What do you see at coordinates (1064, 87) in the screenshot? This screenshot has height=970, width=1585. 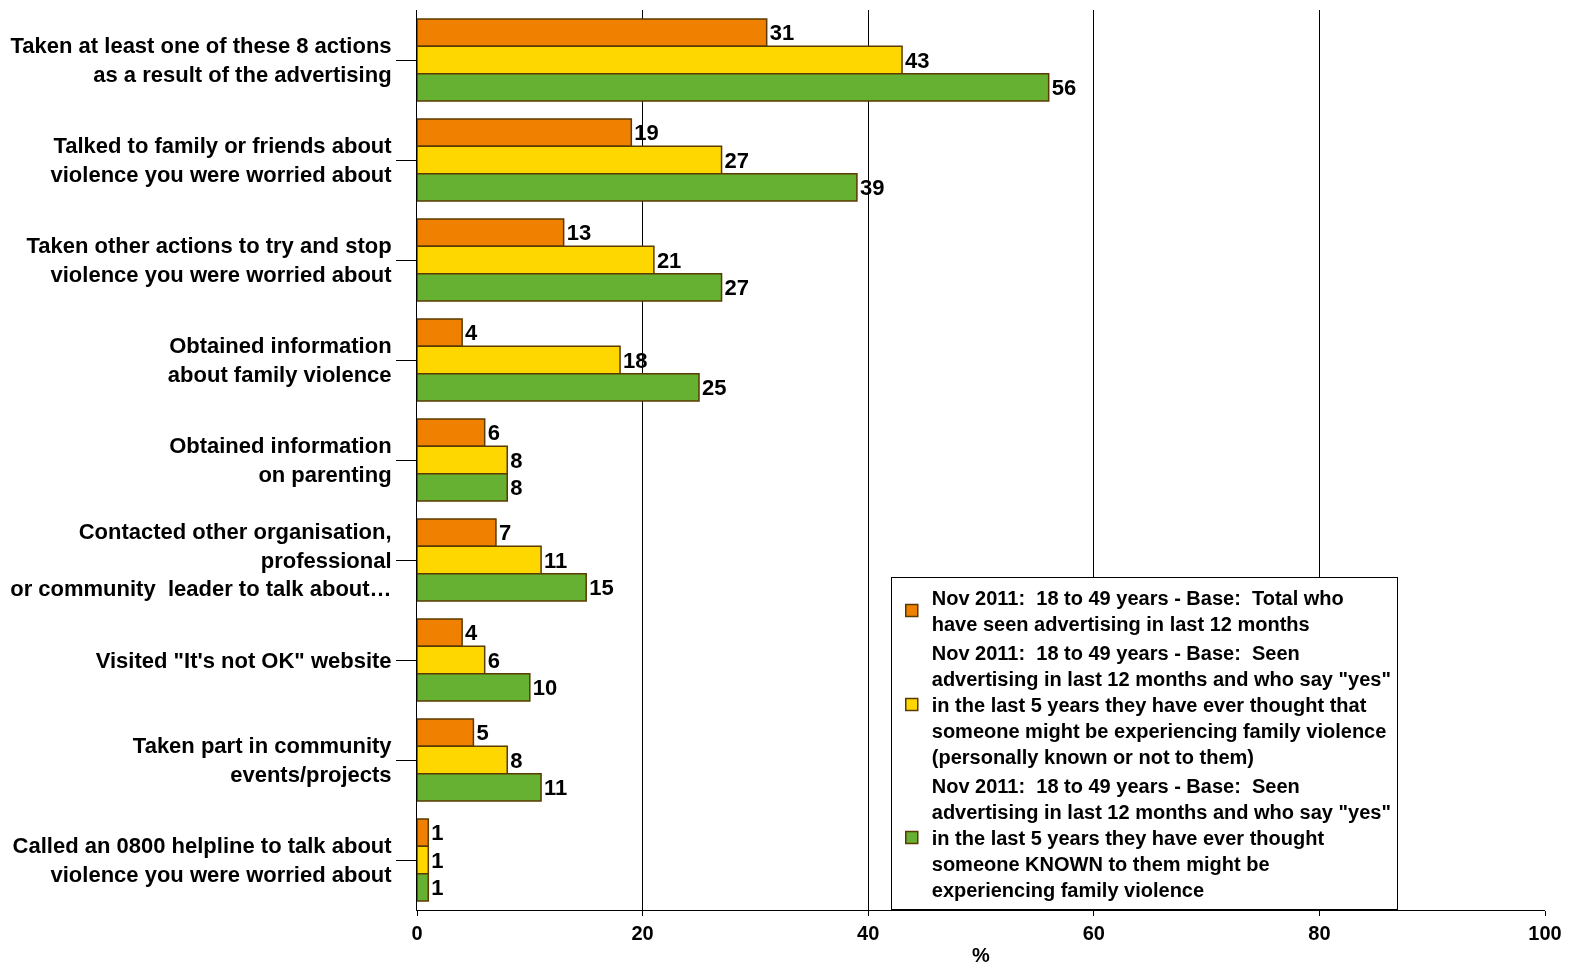 I see `data-label: 56` at bounding box center [1064, 87].